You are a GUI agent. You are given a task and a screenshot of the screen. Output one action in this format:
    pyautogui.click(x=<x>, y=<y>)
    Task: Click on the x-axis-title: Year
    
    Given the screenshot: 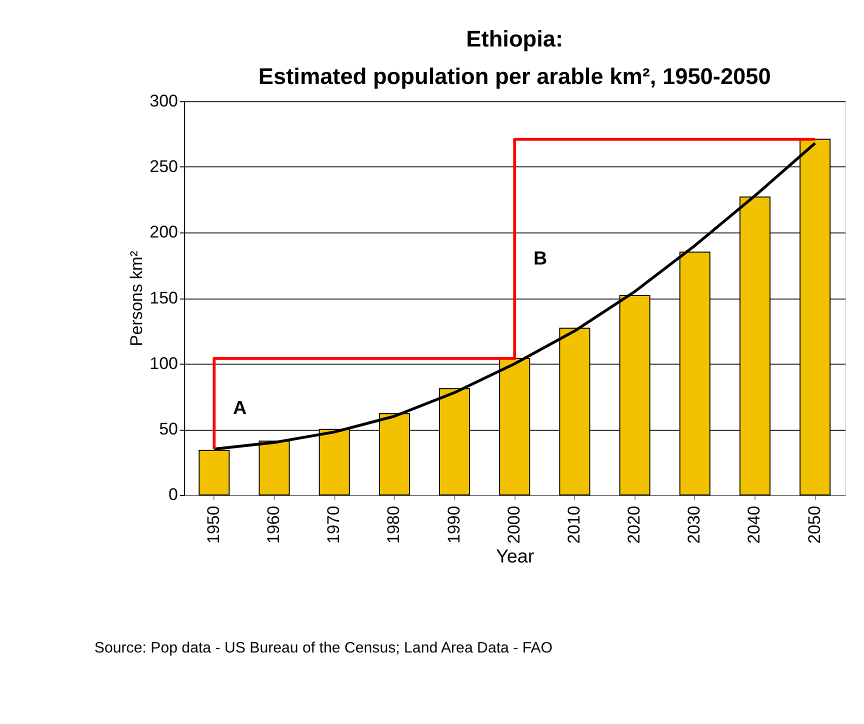 What is the action you would take?
    pyautogui.click(x=515, y=557)
    